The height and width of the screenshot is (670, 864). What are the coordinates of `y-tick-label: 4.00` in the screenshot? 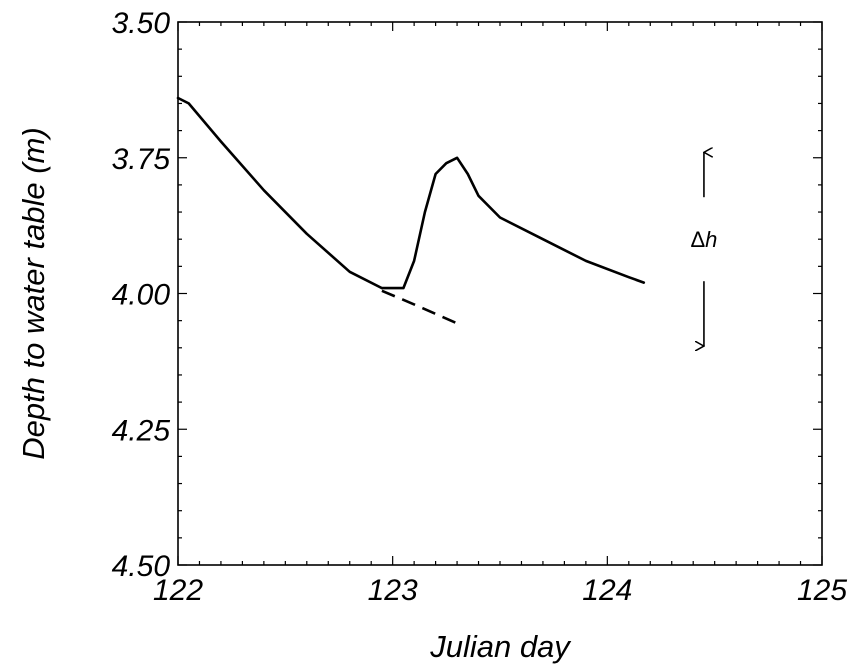 It's located at (141, 295).